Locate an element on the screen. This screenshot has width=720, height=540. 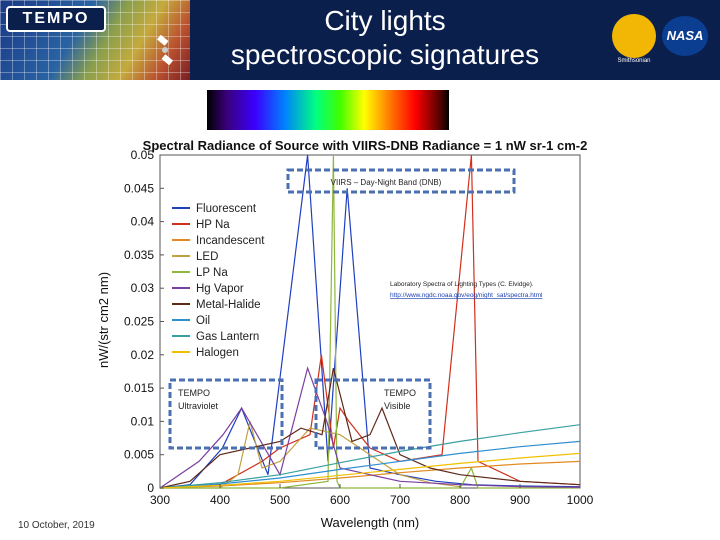
y-tick-label: 0 is located at coordinates (150, 488).